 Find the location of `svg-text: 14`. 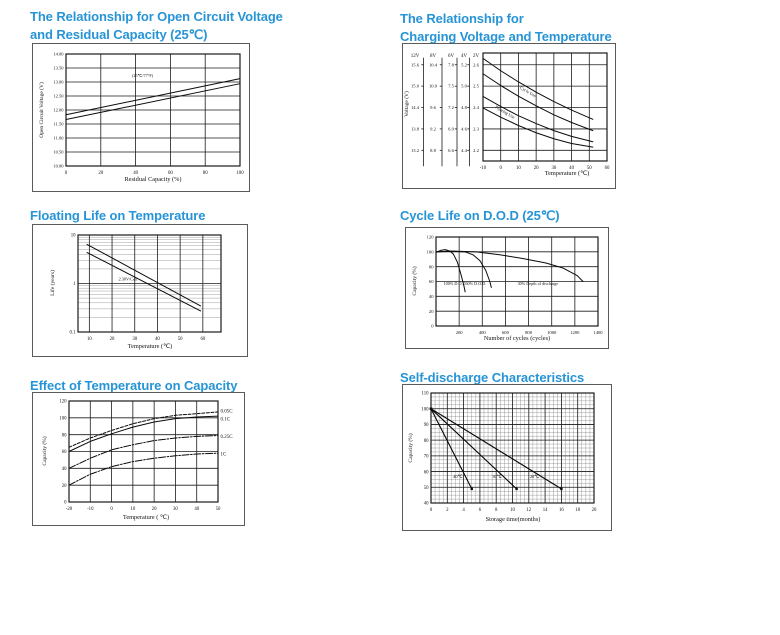

svg-text: 14 is located at coordinates (545, 510).